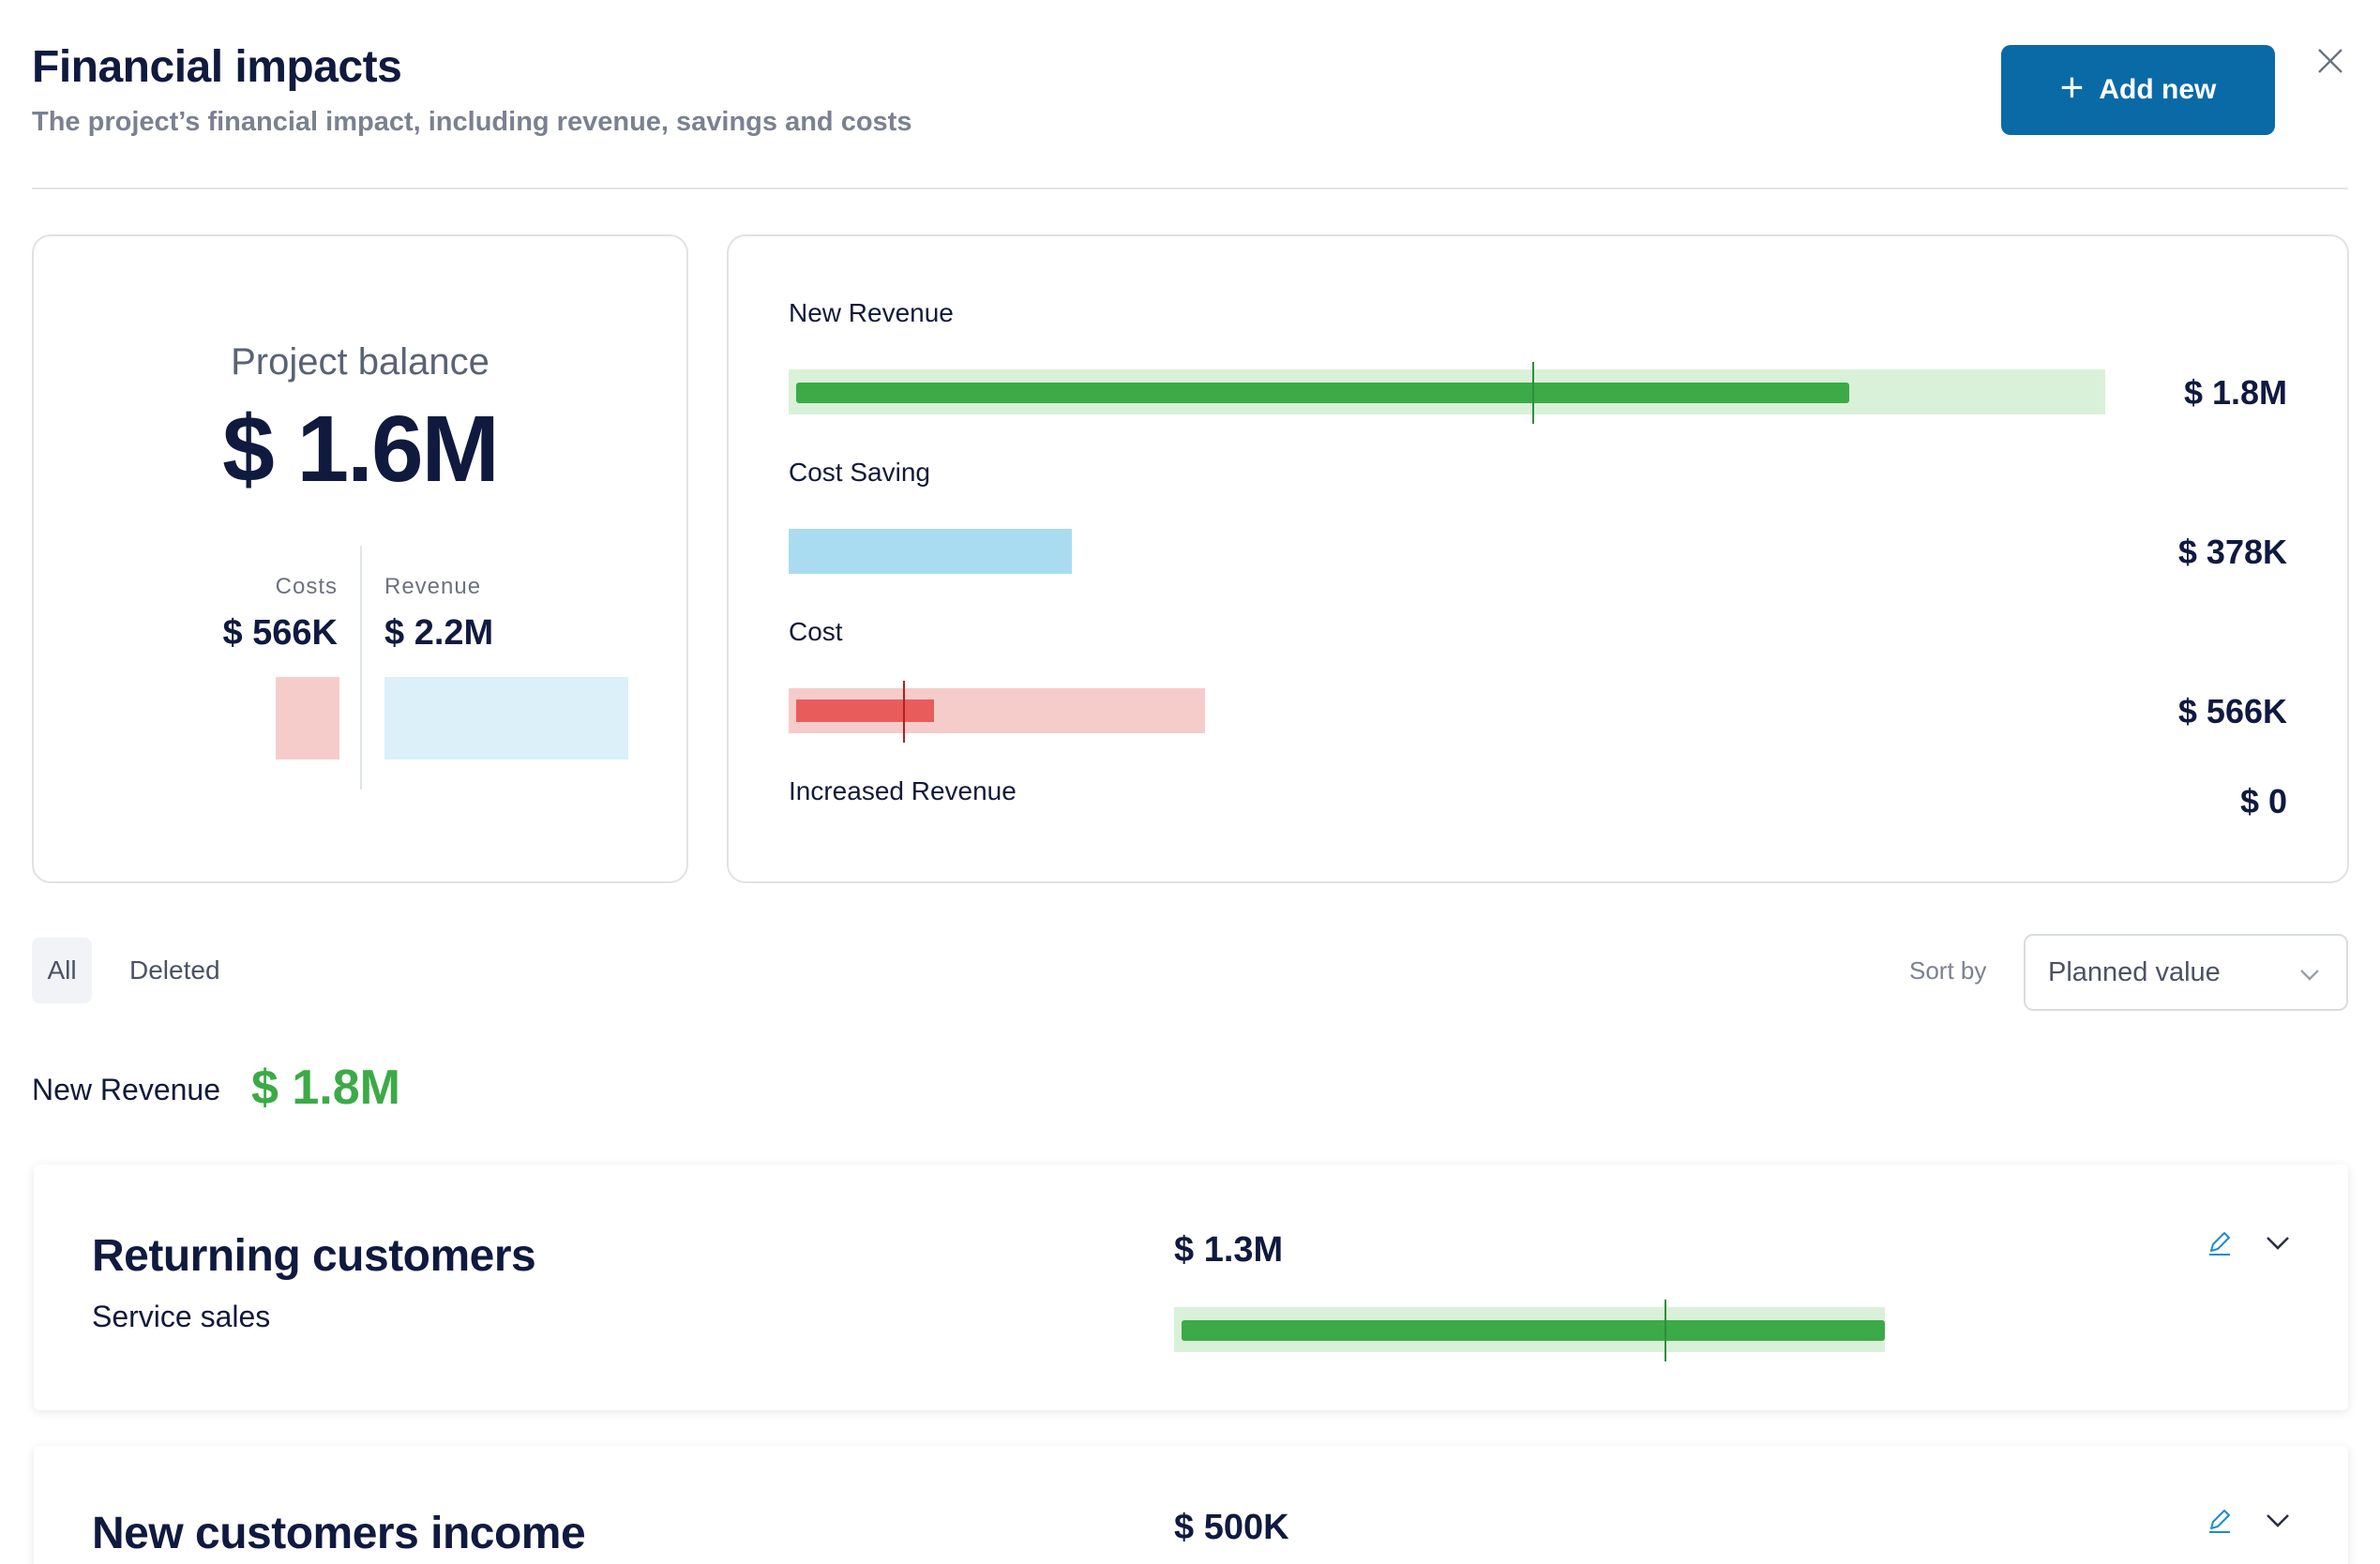  I want to click on revenue-value: $ 2.2M, so click(439, 633).